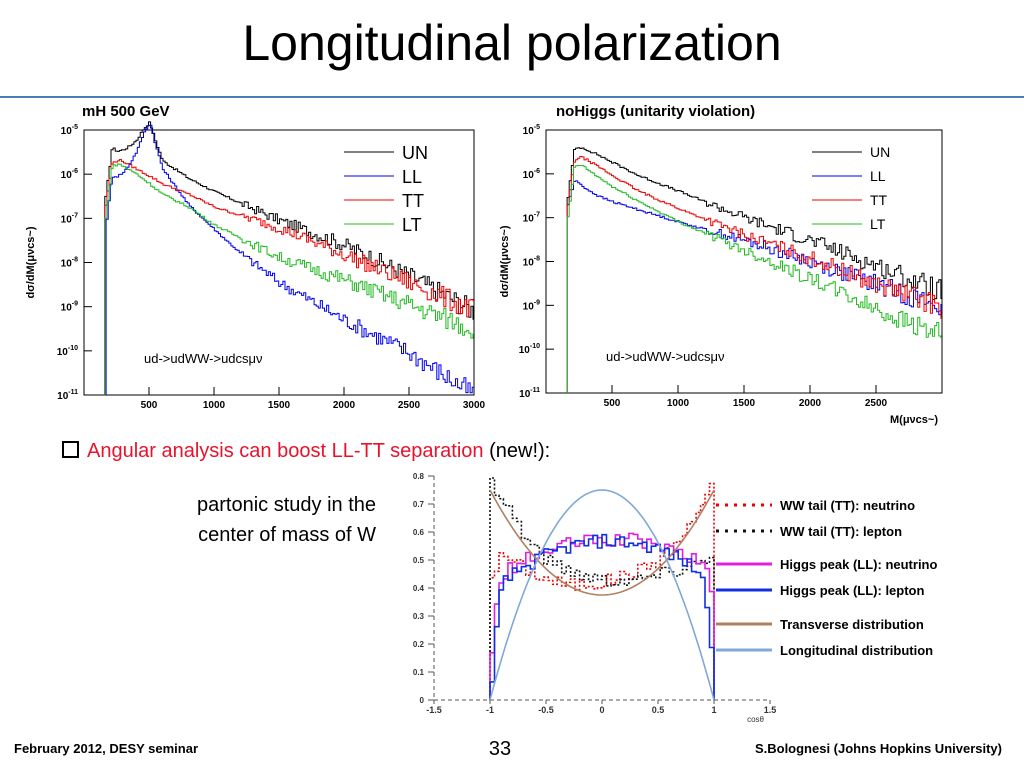  What do you see at coordinates (415, 153) in the screenshot?
I see `chart1-legend-label: UN` at bounding box center [415, 153].